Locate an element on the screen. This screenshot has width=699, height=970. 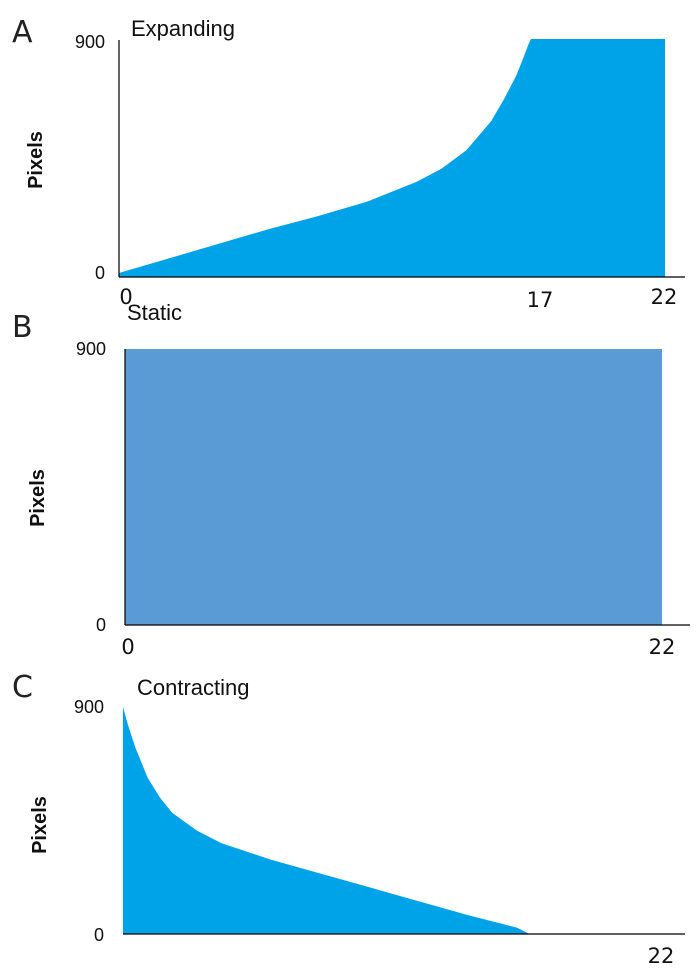
panel-b-x-tick-0: 0 is located at coordinates (127, 647).